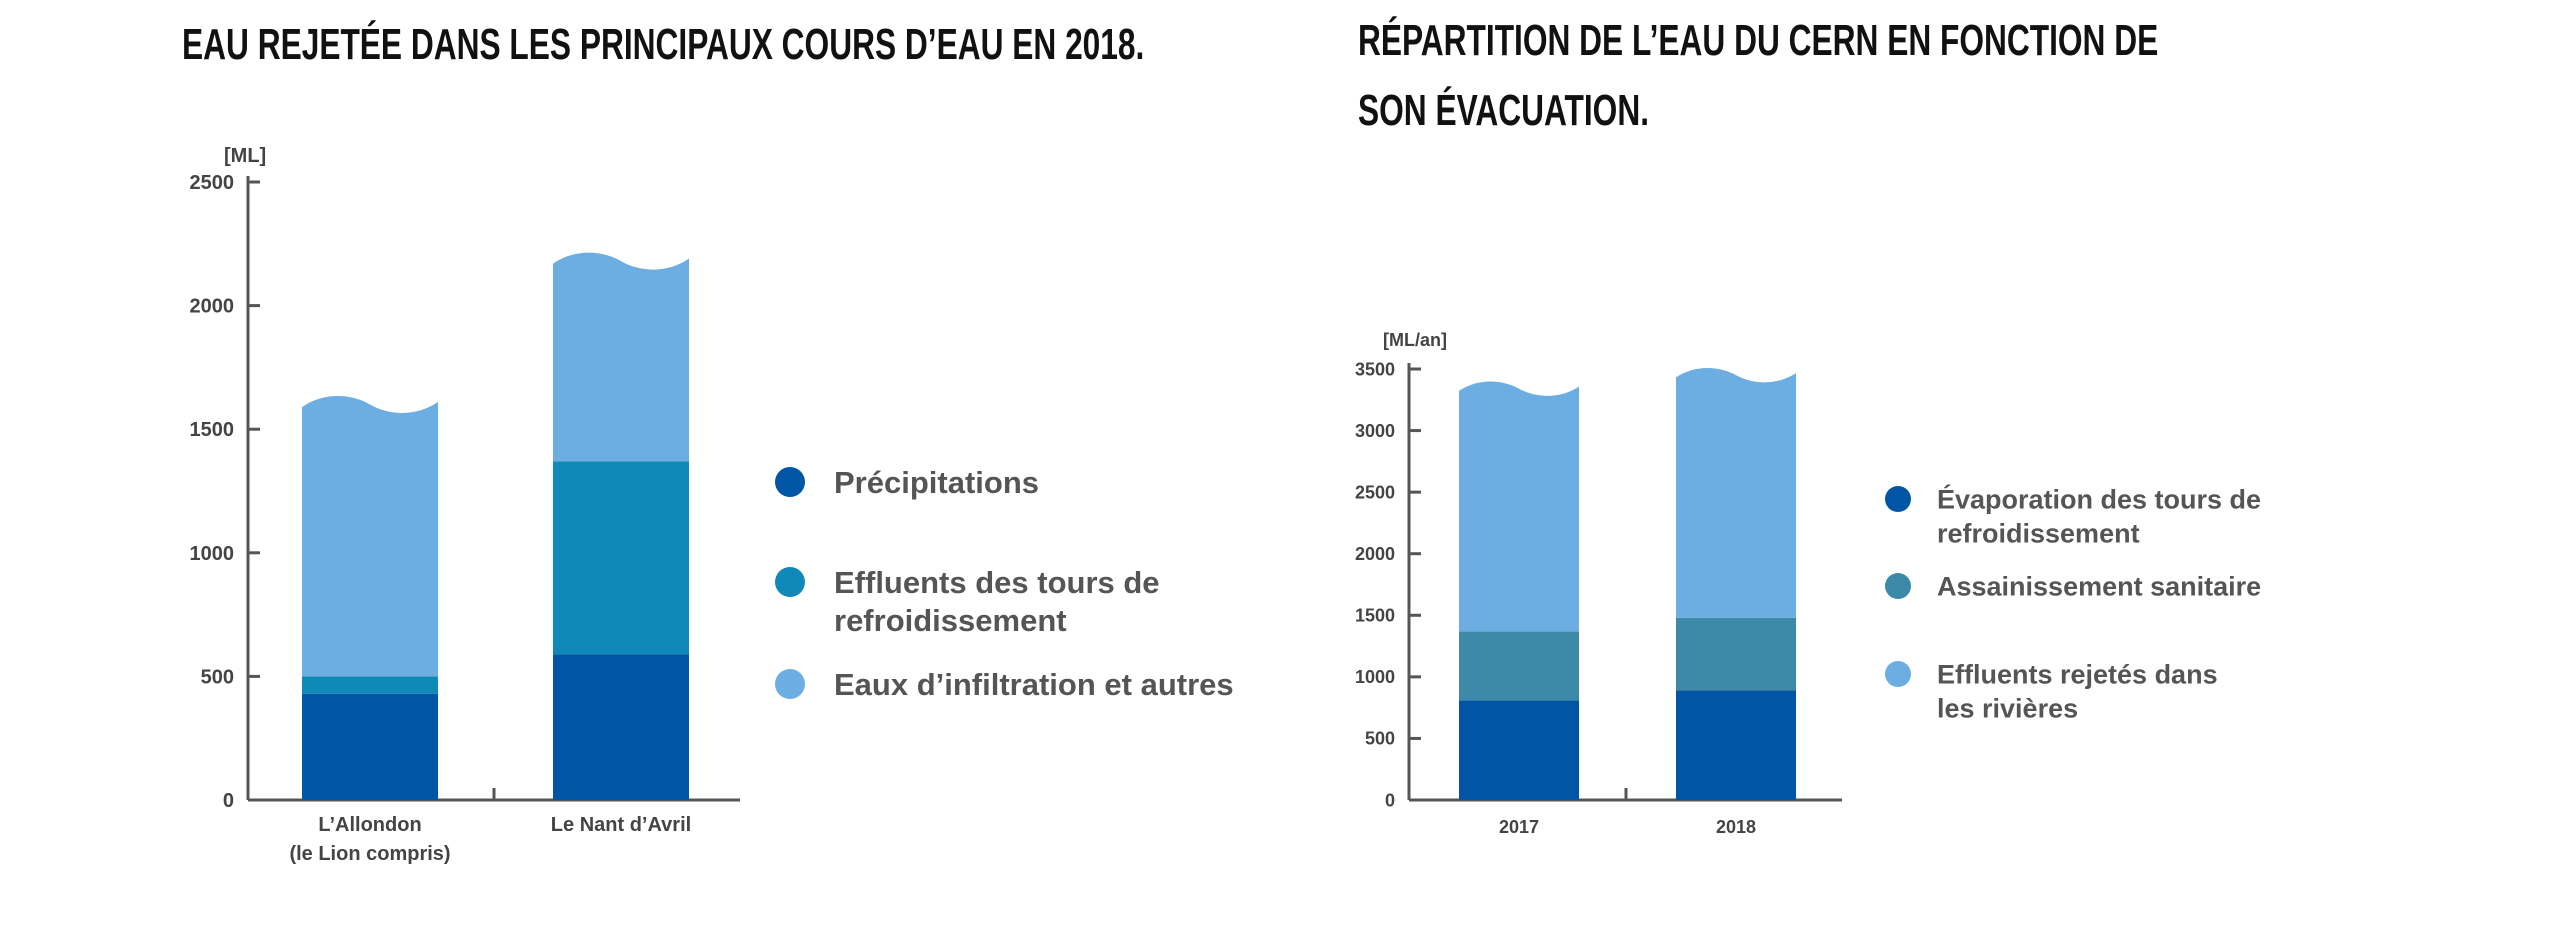  What do you see at coordinates (212, 183) in the screenshot?
I see `chart-1-y-tick-label: 2500` at bounding box center [212, 183].